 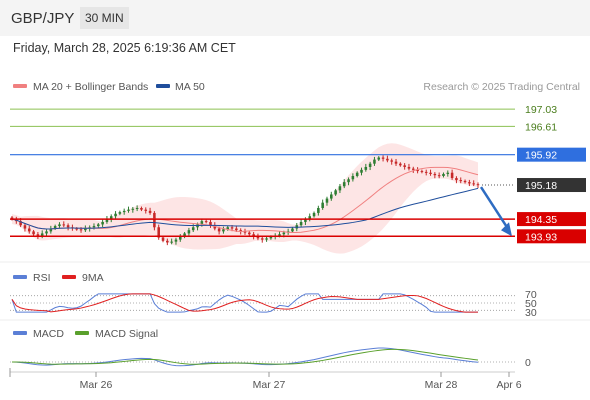 I want to click on level-label: 193.93, so click(x=541, y=237).